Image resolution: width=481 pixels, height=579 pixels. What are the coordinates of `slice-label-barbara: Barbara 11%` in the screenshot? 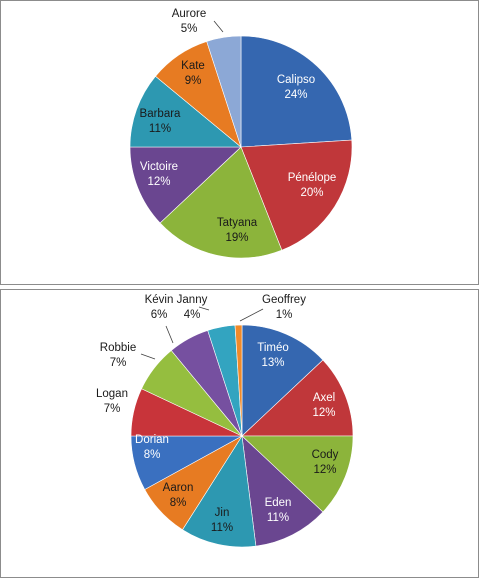 It's located at (161, 121).